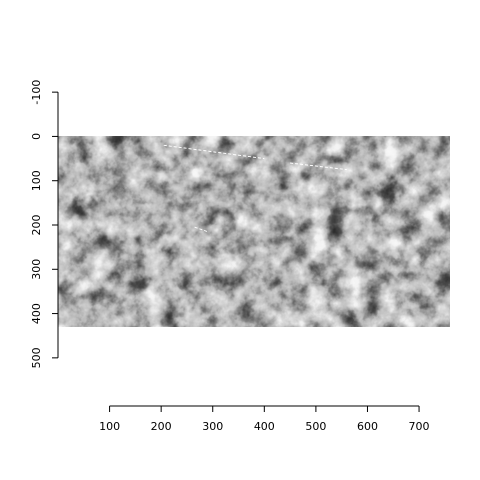  What do you see at coordinates (255, 188) in the screenshot?
I see `overlay-lines` at bounding box center [255, 188].